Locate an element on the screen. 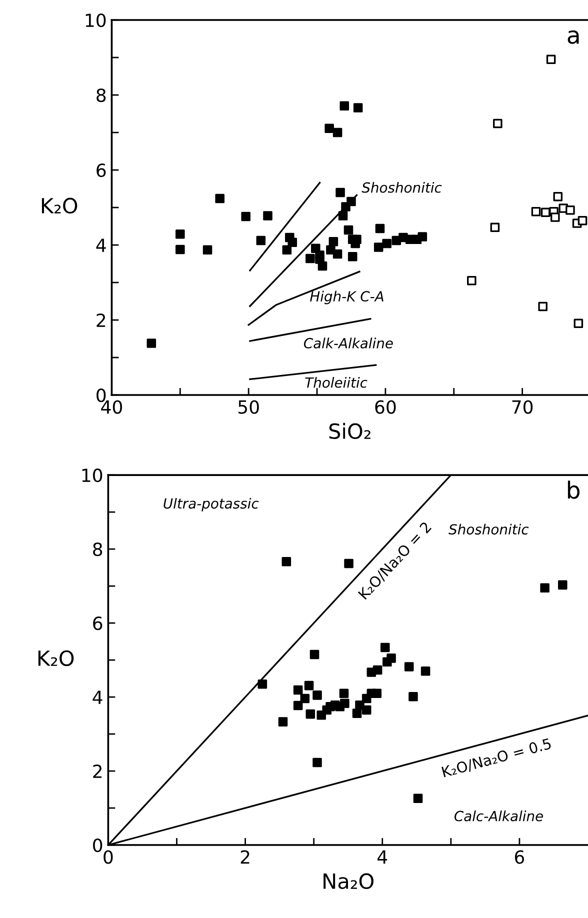 This screenshot has width=588, height=918. annotation: b is located at coordinates (574, 489).